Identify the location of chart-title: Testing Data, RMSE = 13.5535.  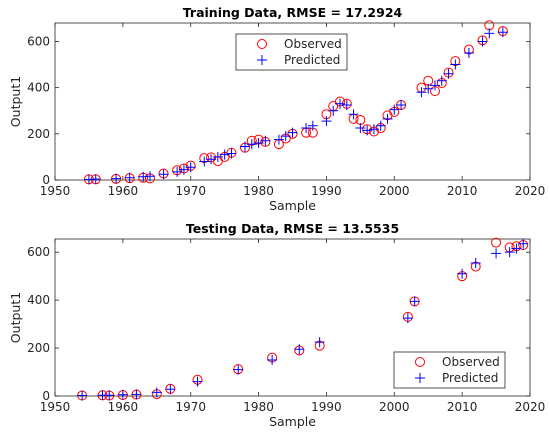
(292, 228).